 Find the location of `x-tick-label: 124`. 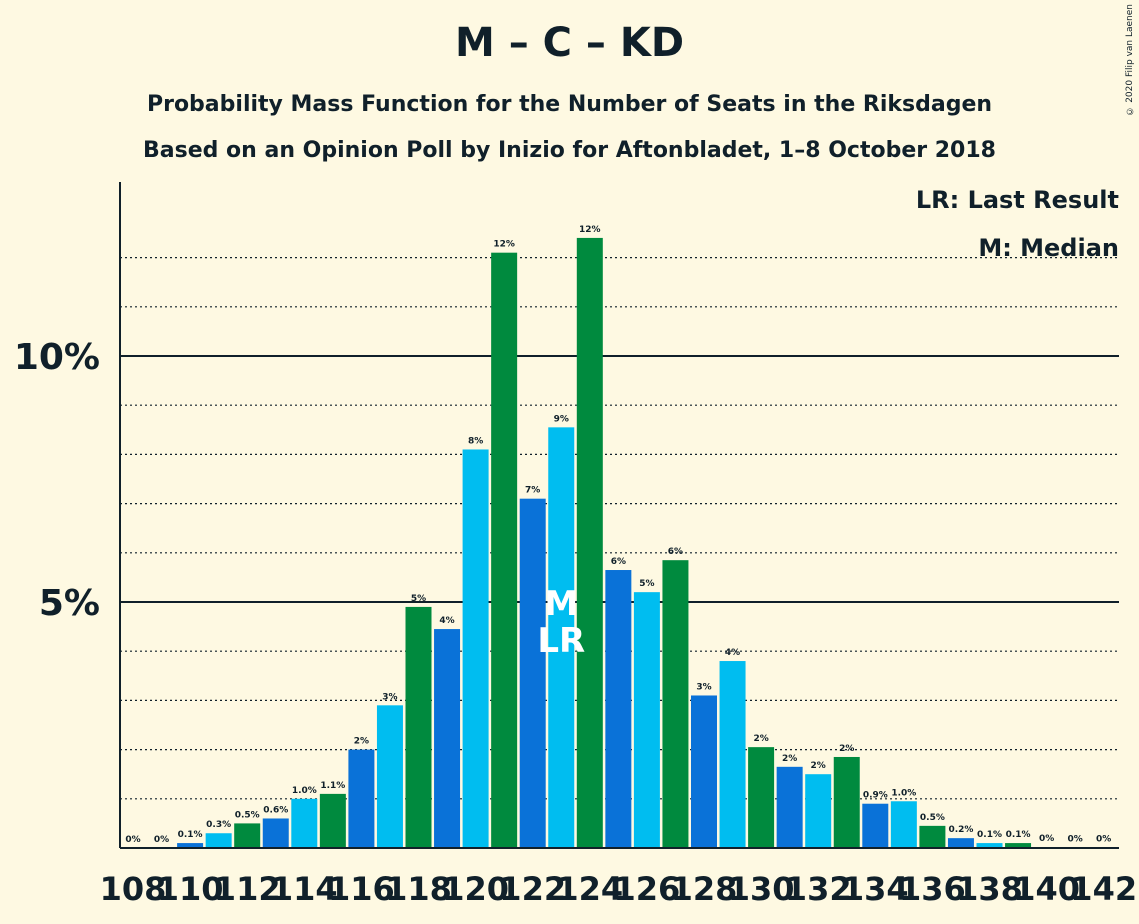

x-tick-label: 124 is located at coordinates (589, 889).